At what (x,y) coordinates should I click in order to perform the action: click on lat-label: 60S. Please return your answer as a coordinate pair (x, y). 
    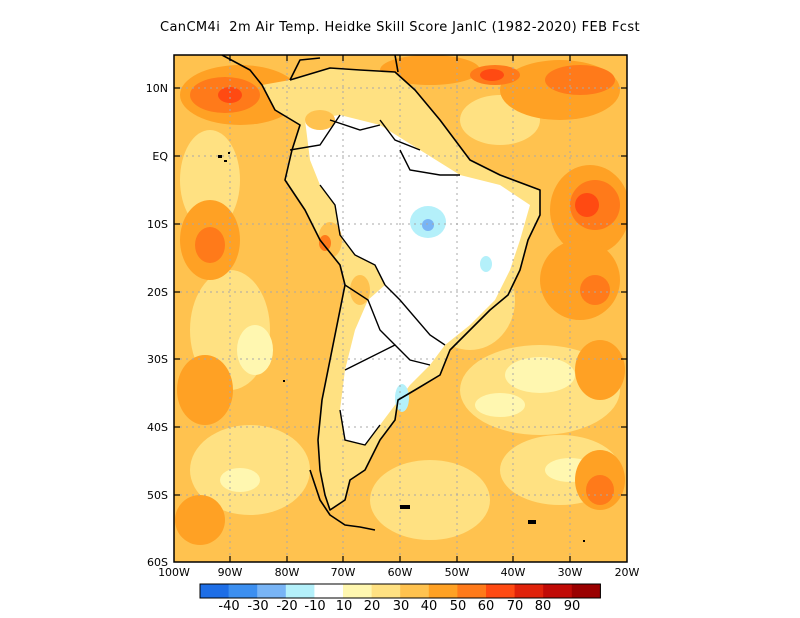
    Looking at the image, I should click on (157, 562).